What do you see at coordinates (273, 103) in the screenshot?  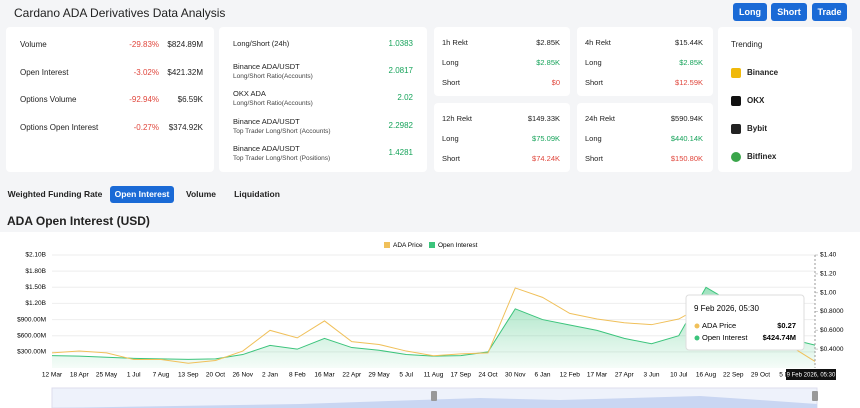 I see `ratio-subtitle: Long/Short Ratio(Accounts)` at bounding box center [273, 103].